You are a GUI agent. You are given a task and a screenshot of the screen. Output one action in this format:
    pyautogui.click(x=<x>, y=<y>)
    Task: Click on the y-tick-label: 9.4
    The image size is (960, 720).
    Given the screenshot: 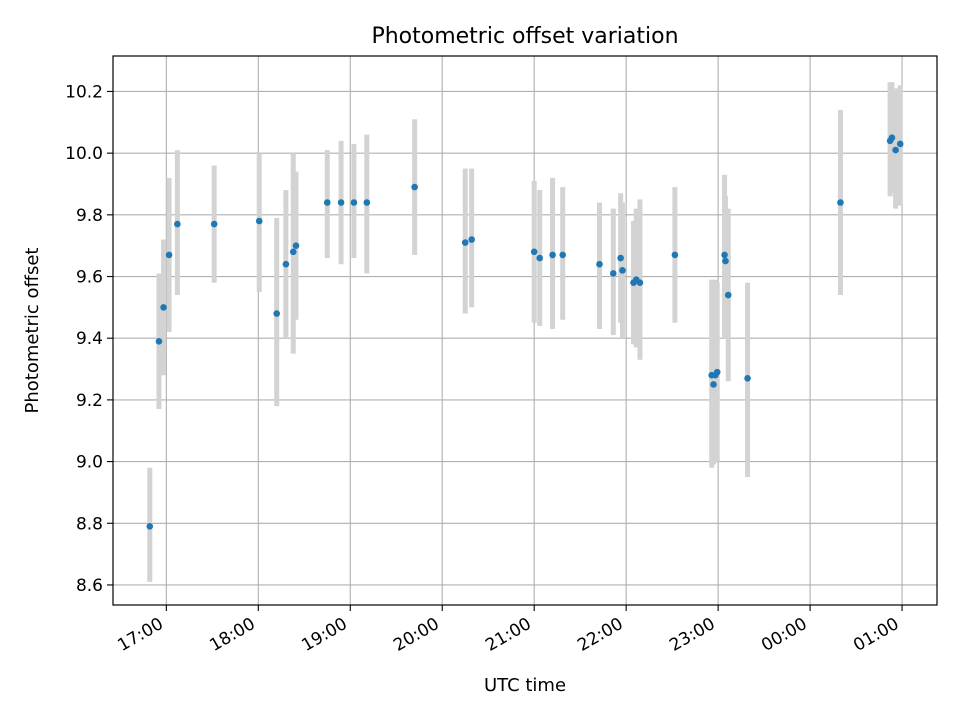 What is the action you would take?
    pyautogui.click(x=89, y=339)
    